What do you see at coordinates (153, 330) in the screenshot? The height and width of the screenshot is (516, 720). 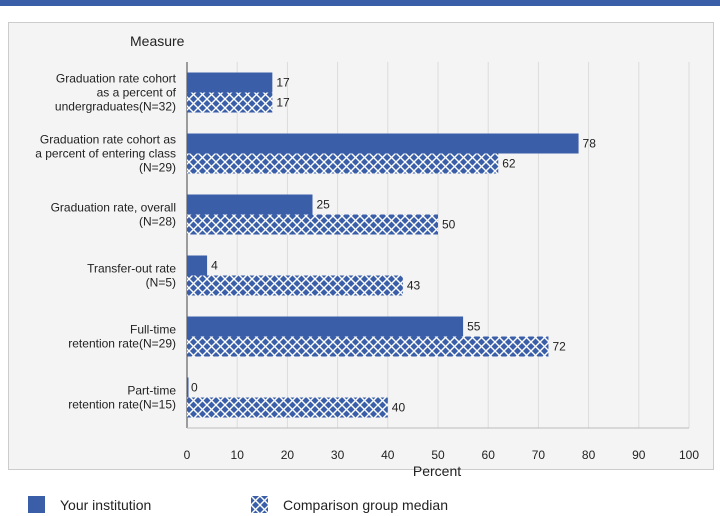 I see `category-label: Full-time` at bounding box center [153, 330].